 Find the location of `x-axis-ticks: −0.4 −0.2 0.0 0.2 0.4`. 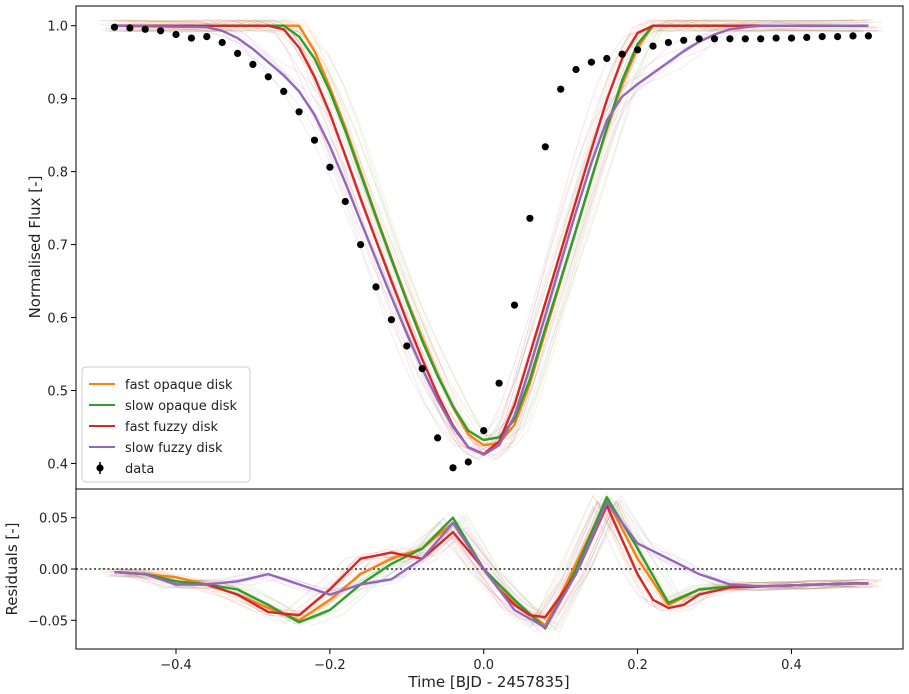

x-axis-ticks: −0.4 −0.2 0.0 0.2 0.4 is located at coordinates (481, 661).